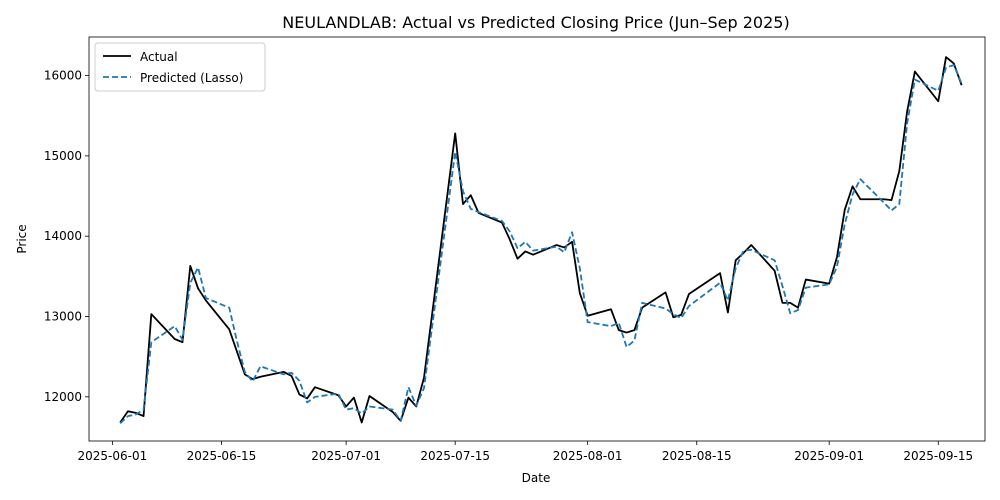 Image resolution: width=1000 pixels, height=500 pixels. What do you see at coordinates (222, 456) in the screenshot?
I see `x-tick-label: 2025-06-15` at bounding box center [222, 456].